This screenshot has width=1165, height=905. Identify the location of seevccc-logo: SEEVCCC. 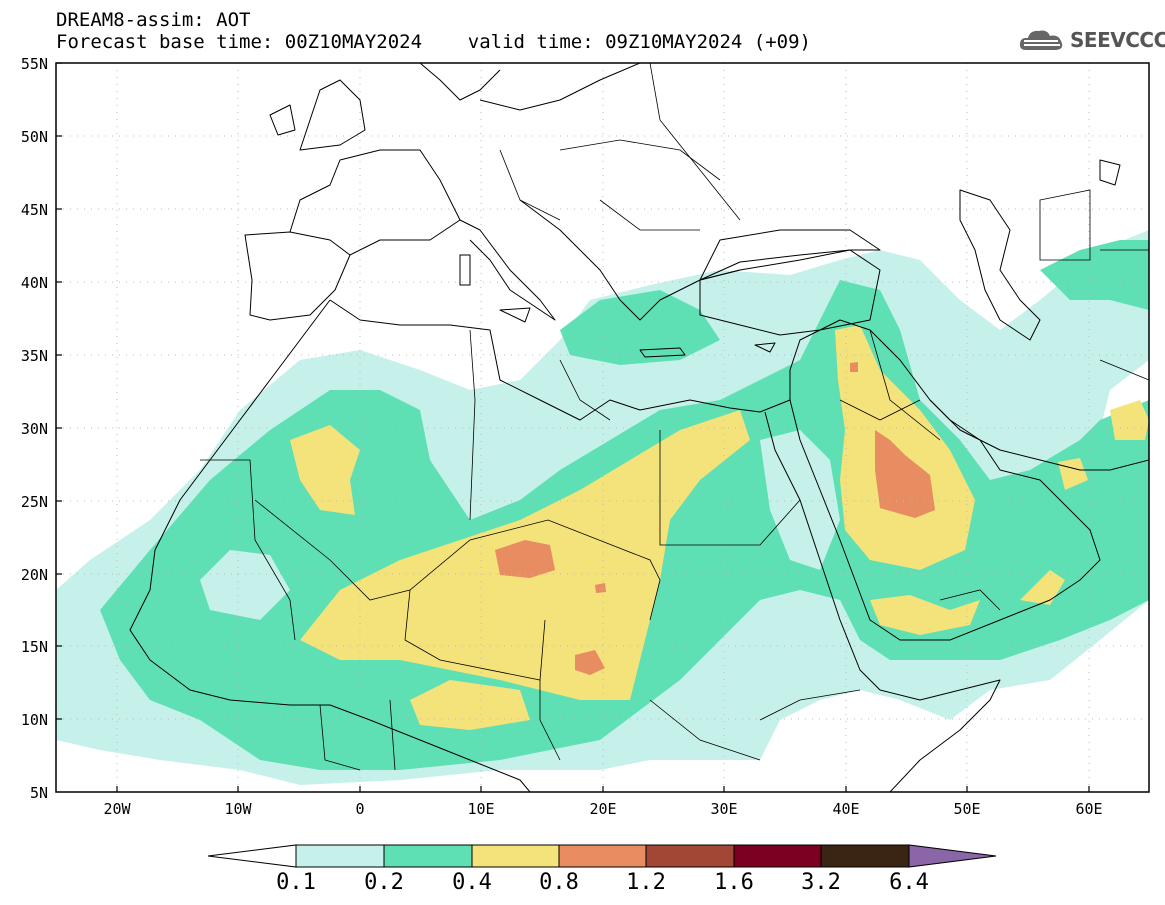
(1091, 40).